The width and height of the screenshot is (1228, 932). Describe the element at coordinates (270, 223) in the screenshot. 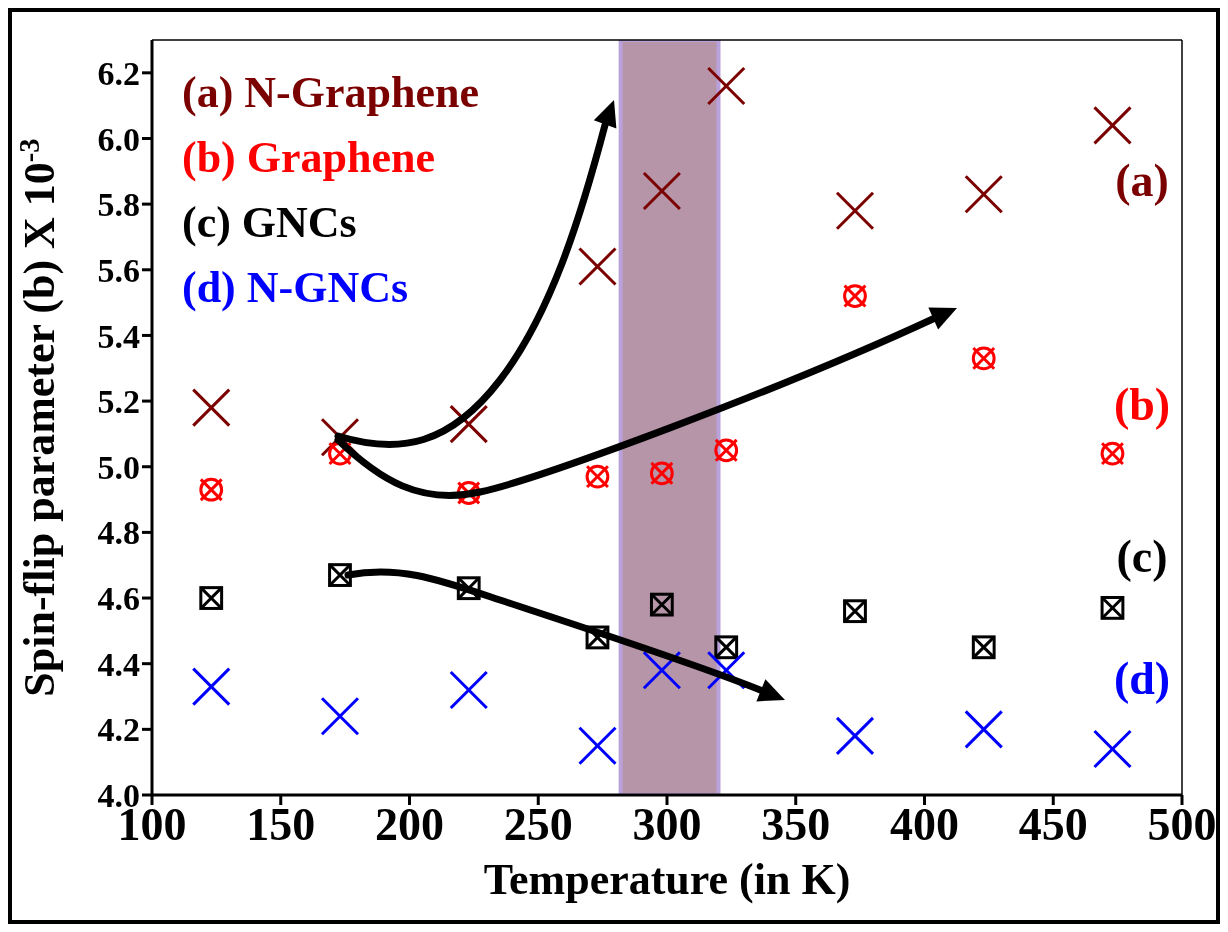

I see `text: (c) GNCs` at that location.